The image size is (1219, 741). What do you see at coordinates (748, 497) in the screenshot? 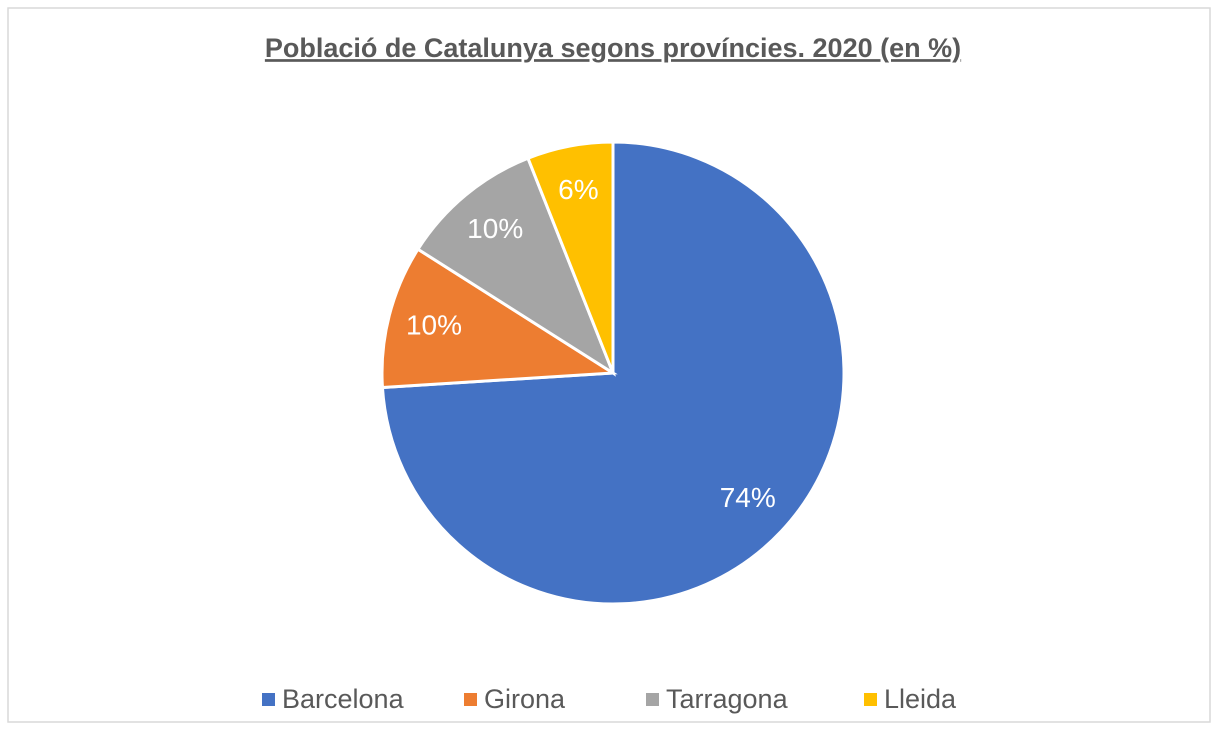
I see `data-label: 74%` at bounding box center [748, 497].